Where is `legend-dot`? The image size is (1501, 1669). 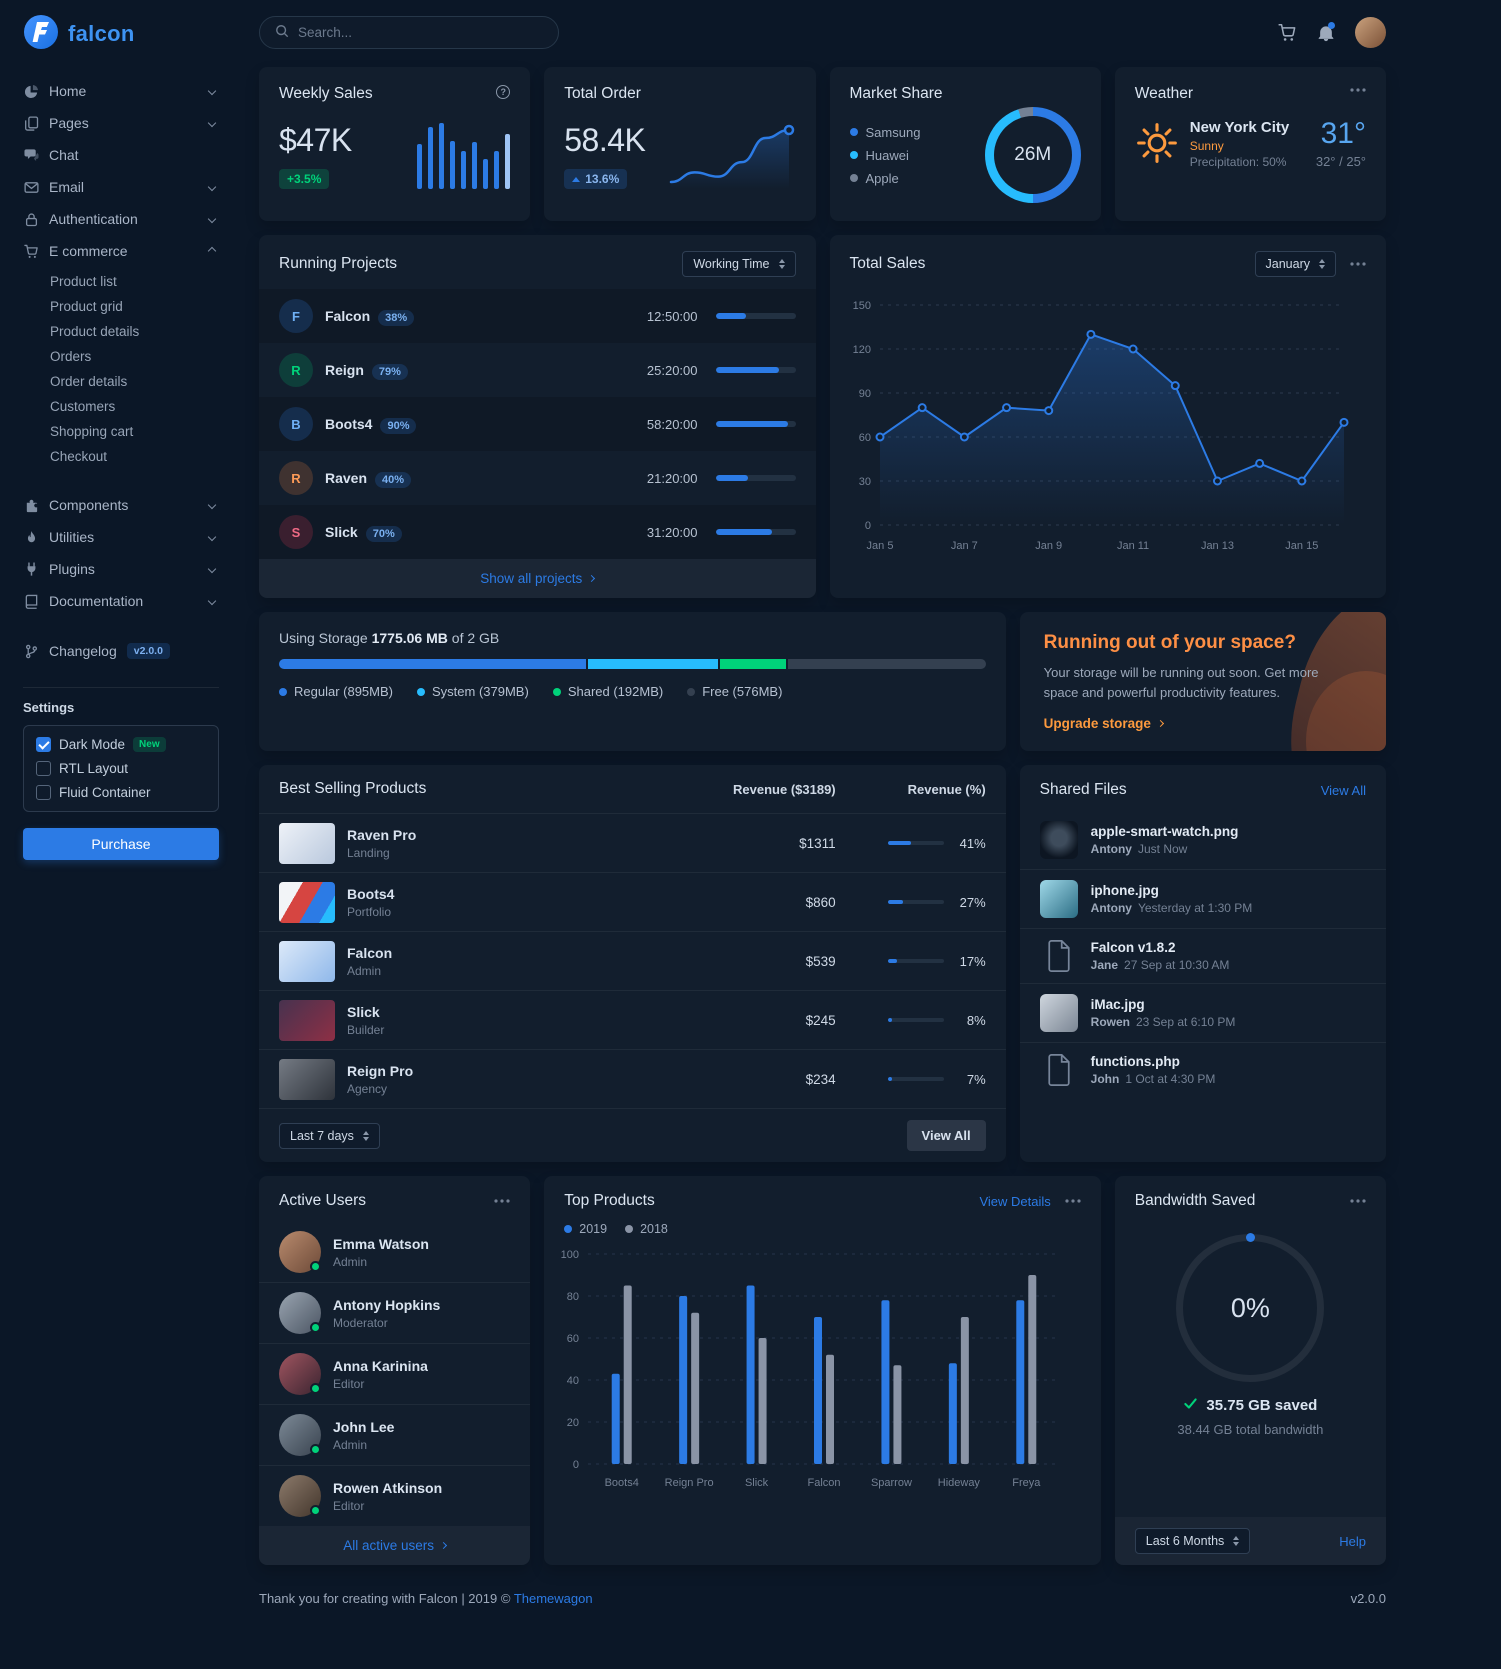 legend-dot is located at coordinates (853, 132).